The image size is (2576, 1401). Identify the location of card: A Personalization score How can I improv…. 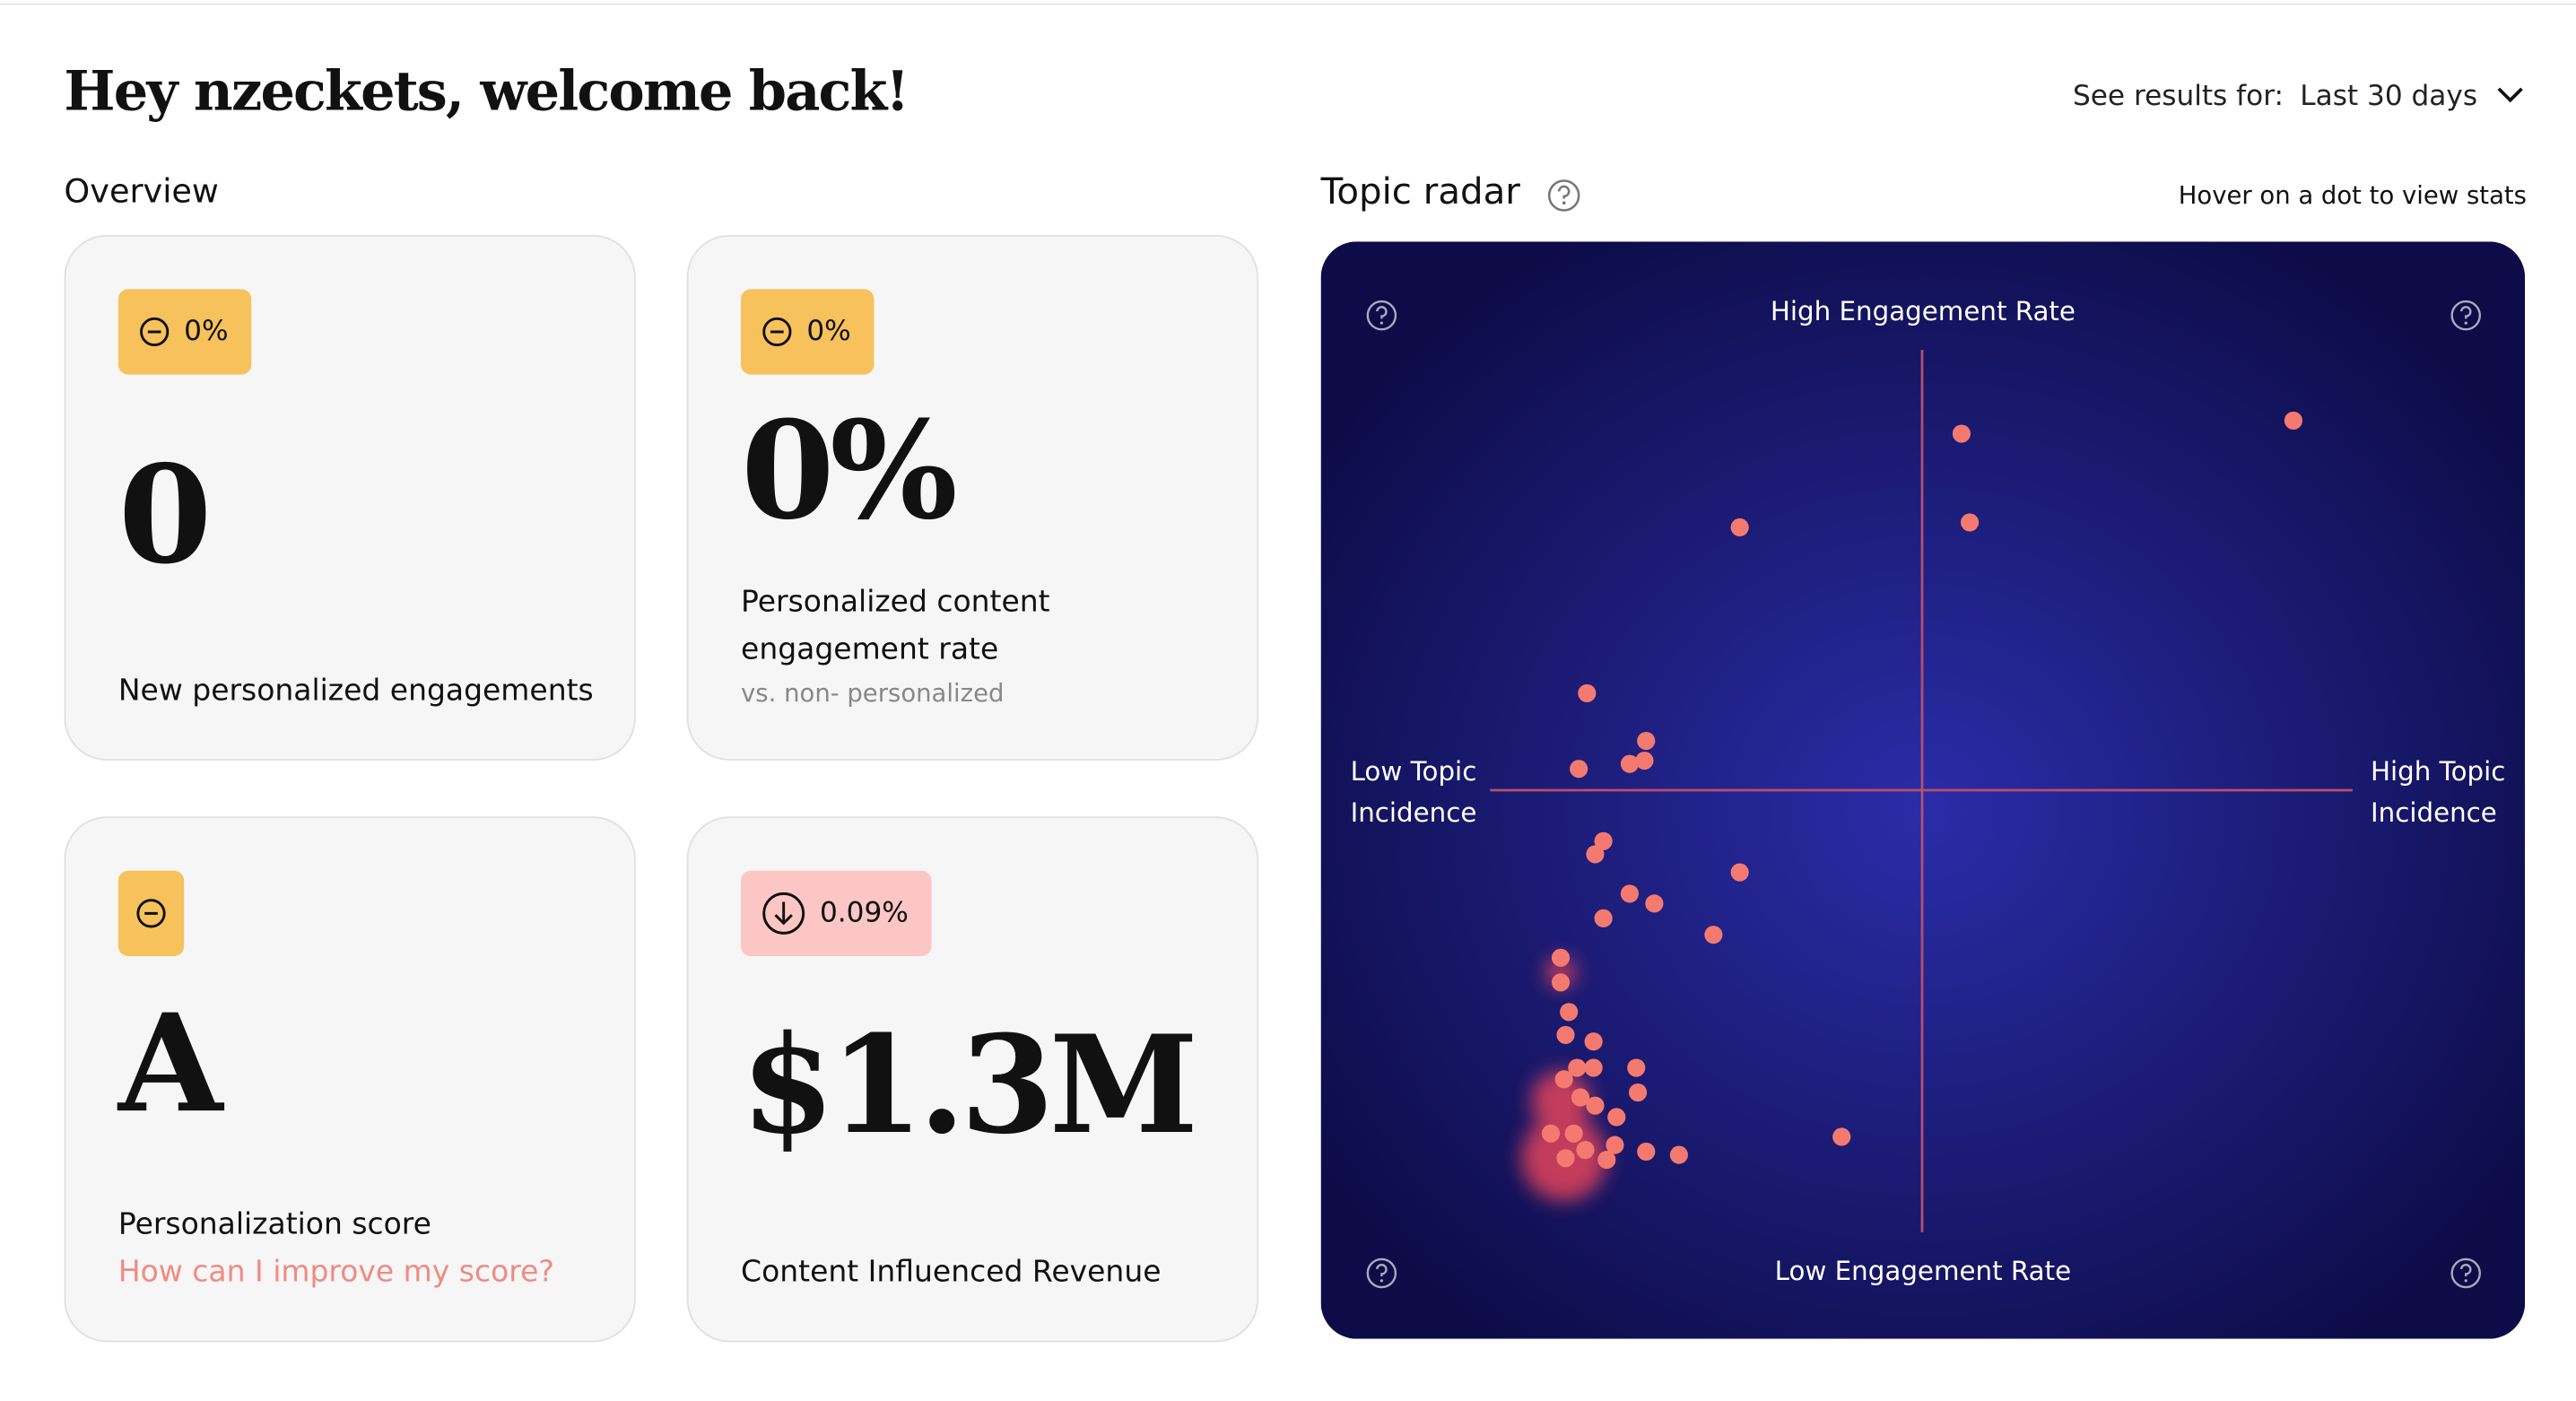
(350, 1079).